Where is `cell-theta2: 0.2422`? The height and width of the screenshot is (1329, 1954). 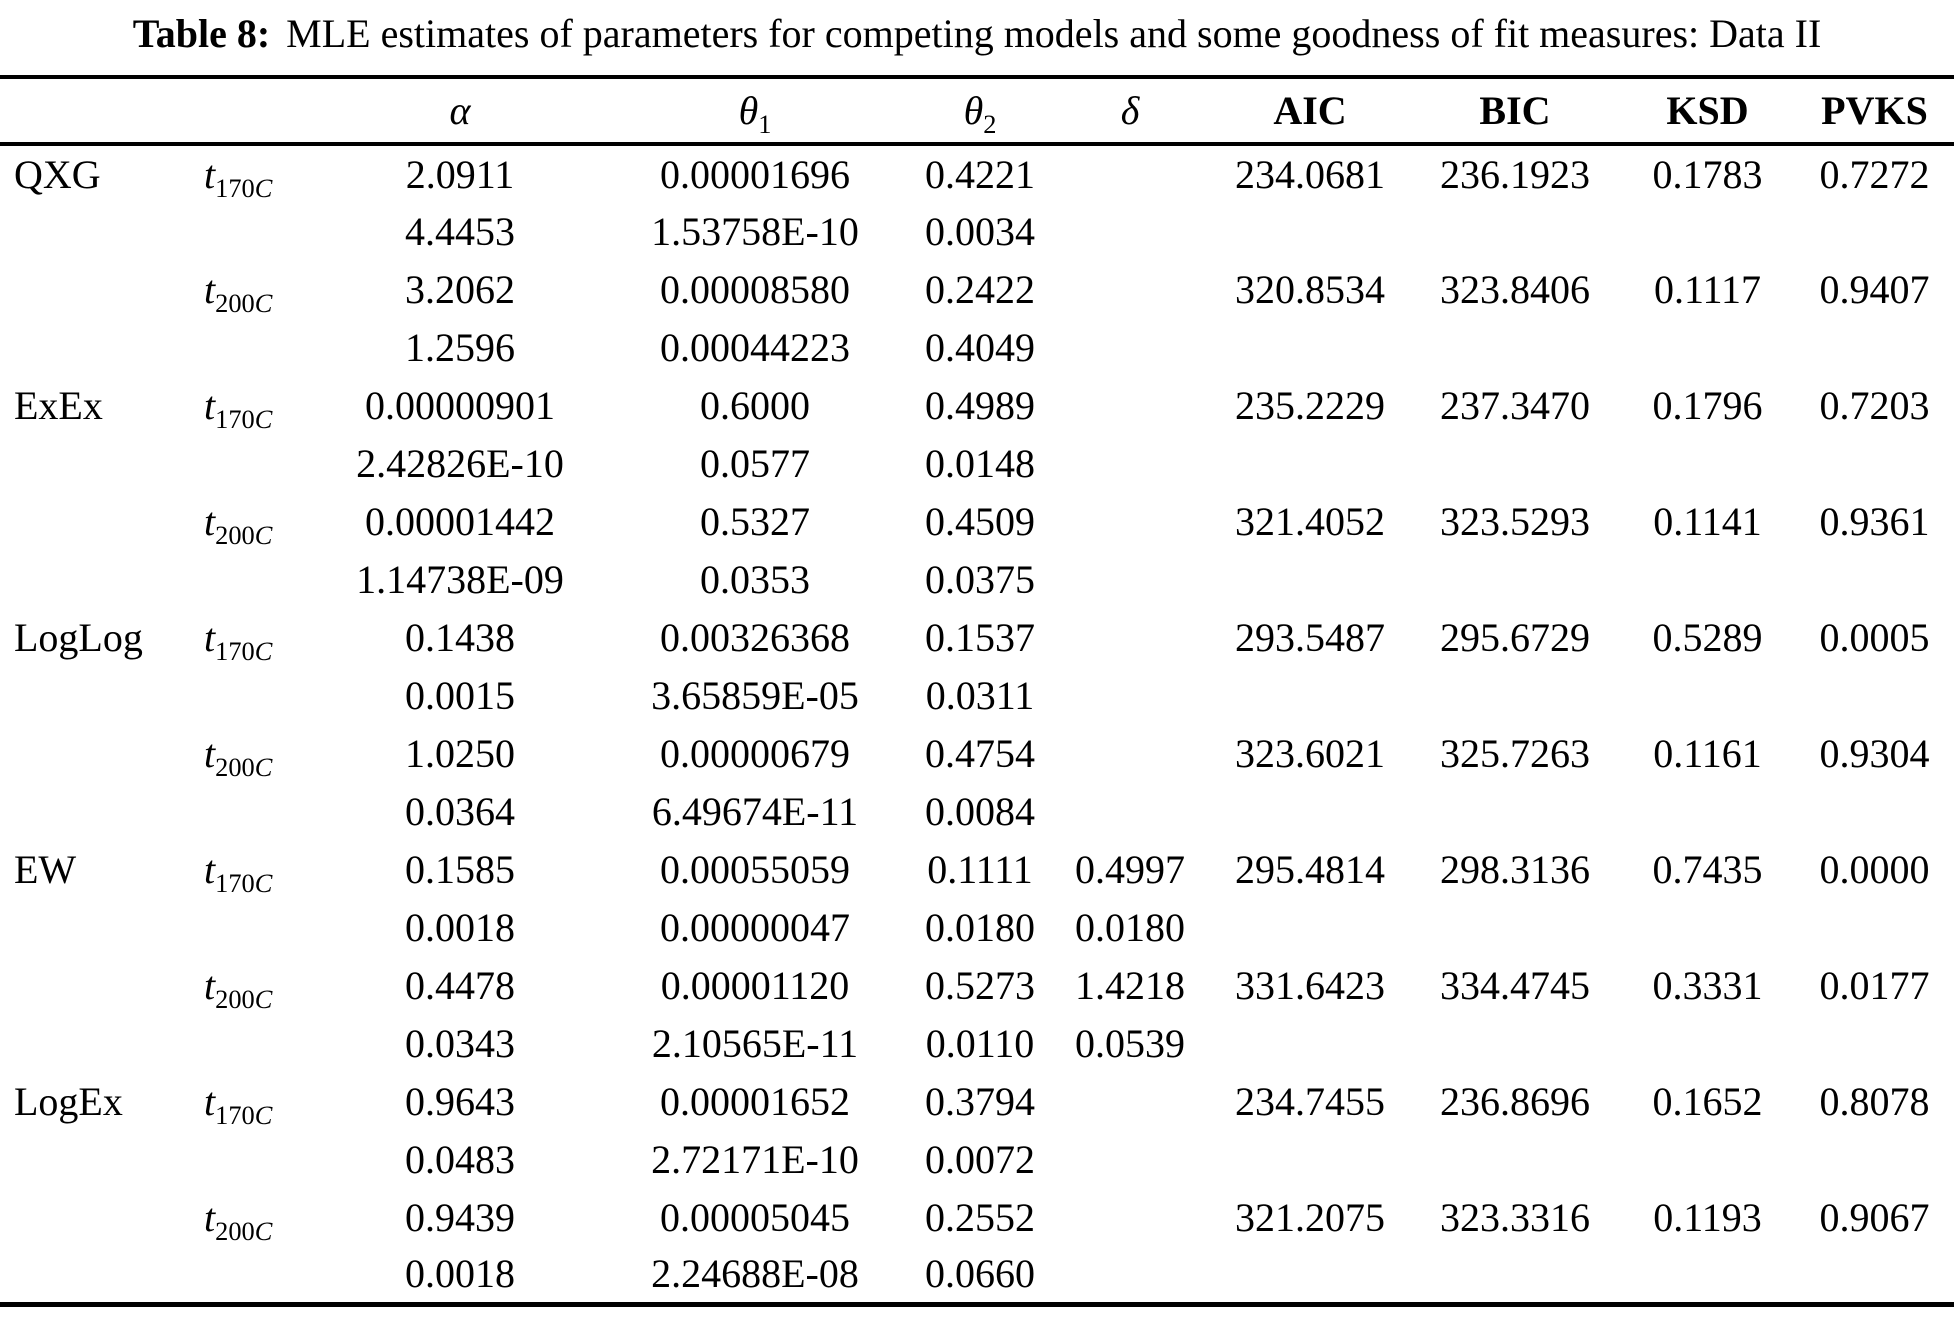 cell-theta2: 0.2422 is located at coordinates (980, 289).